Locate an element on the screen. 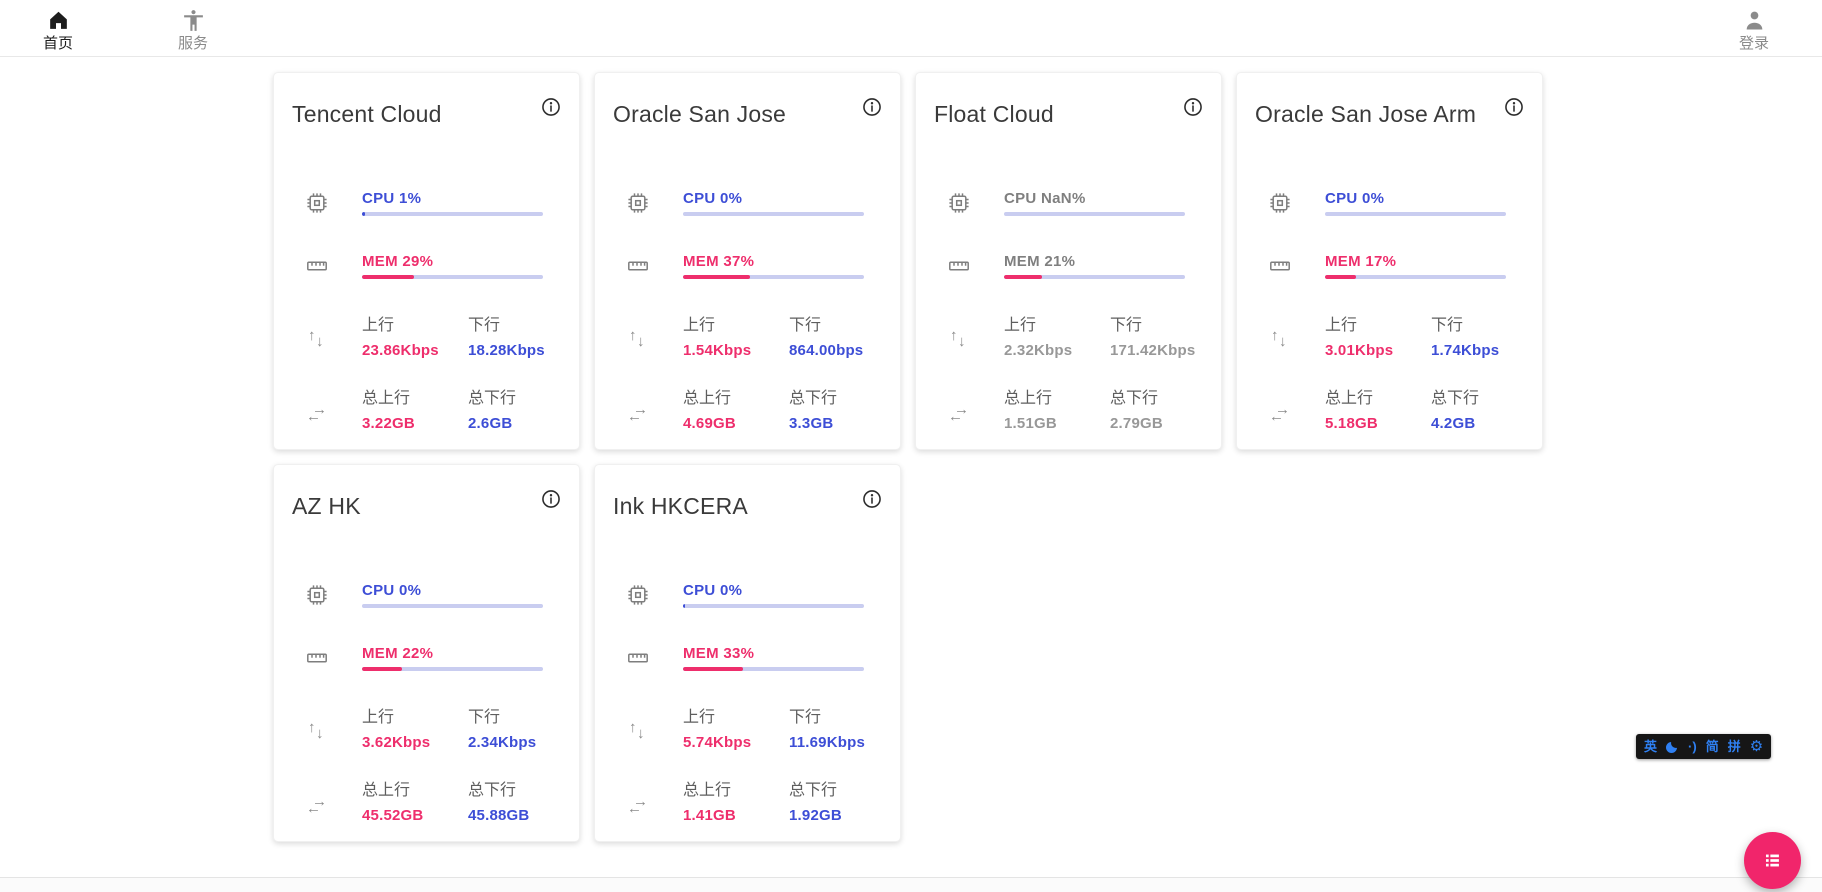 Image resolution: width=1822 pixels, height=892 pixels. mem-row: MEM 29% is located at coordinates (424, 265).